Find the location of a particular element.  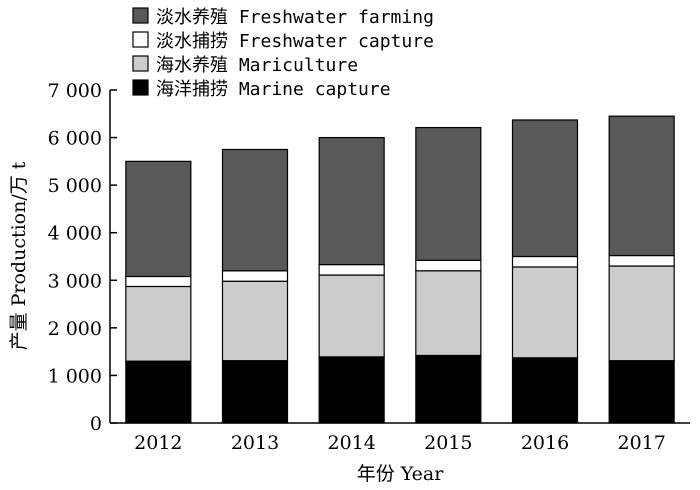

y-ticks: 0 1 000 2 000 3 000 4 000 5 000 6 000 7 000 is located at coordinates (82, 257).